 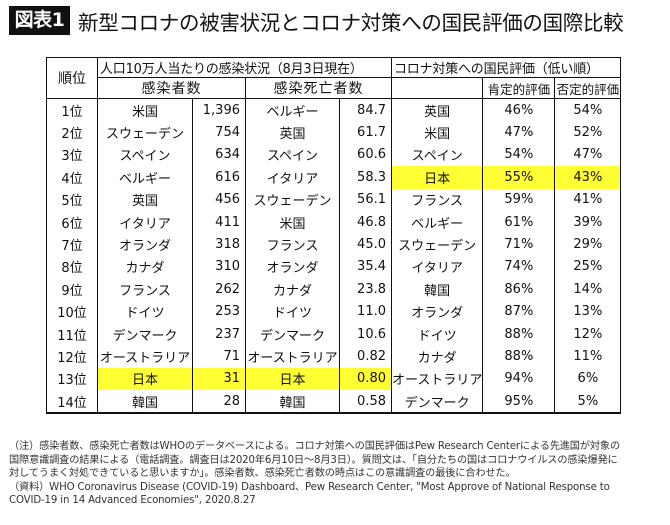 I want to click on cases-country-cell: ドイツ, so click(x=145, y=311).